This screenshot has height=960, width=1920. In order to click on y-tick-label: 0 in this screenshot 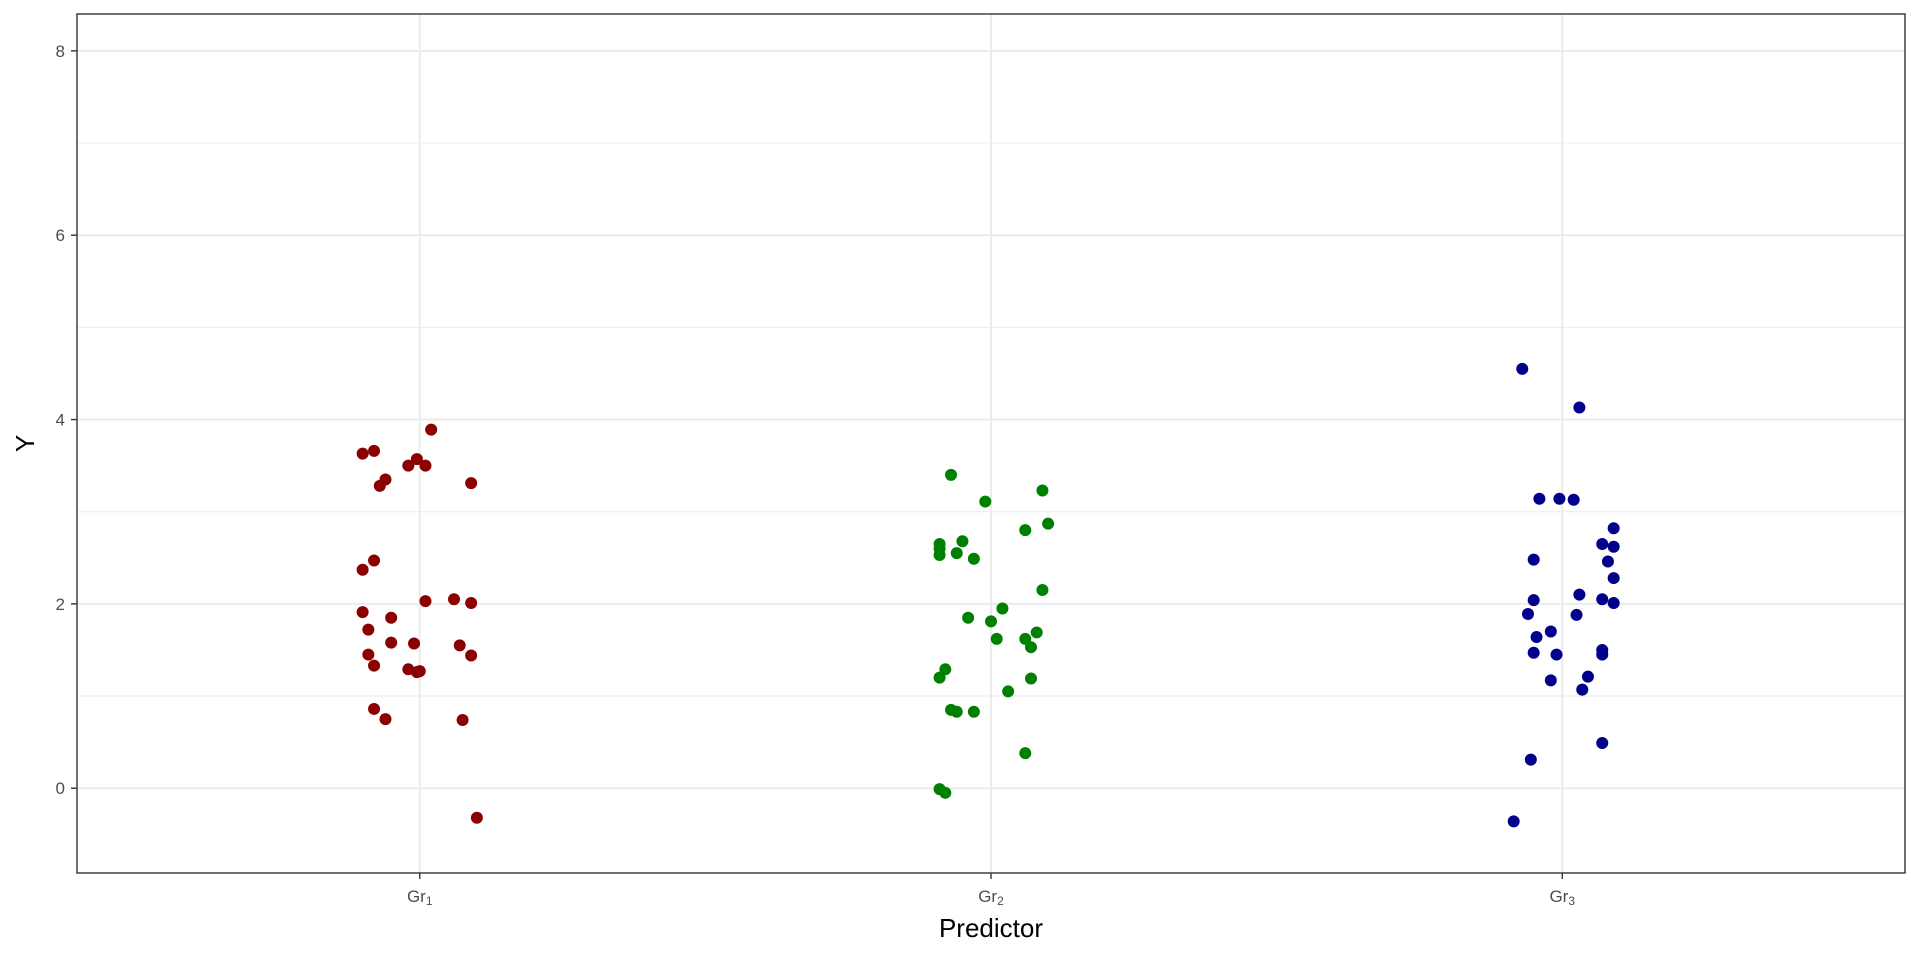, I will do `click(60, 788)`.